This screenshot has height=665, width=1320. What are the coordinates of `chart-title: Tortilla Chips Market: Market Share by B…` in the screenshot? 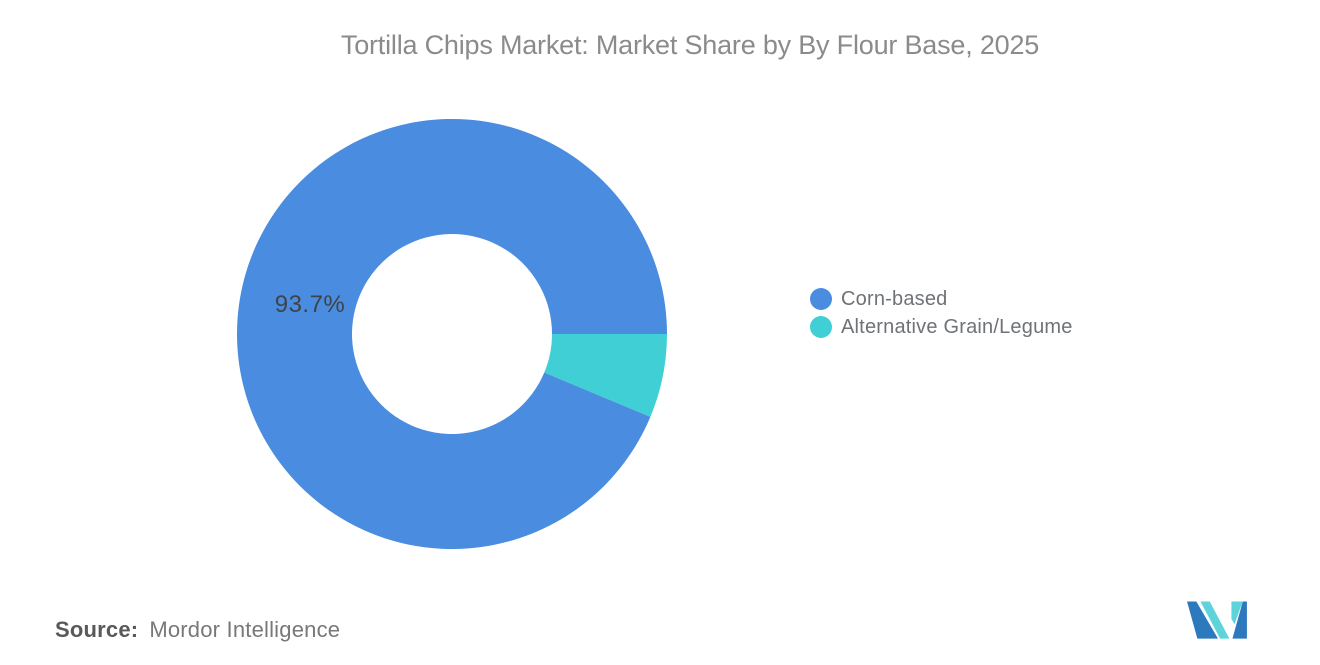 It's located at (690, 45).